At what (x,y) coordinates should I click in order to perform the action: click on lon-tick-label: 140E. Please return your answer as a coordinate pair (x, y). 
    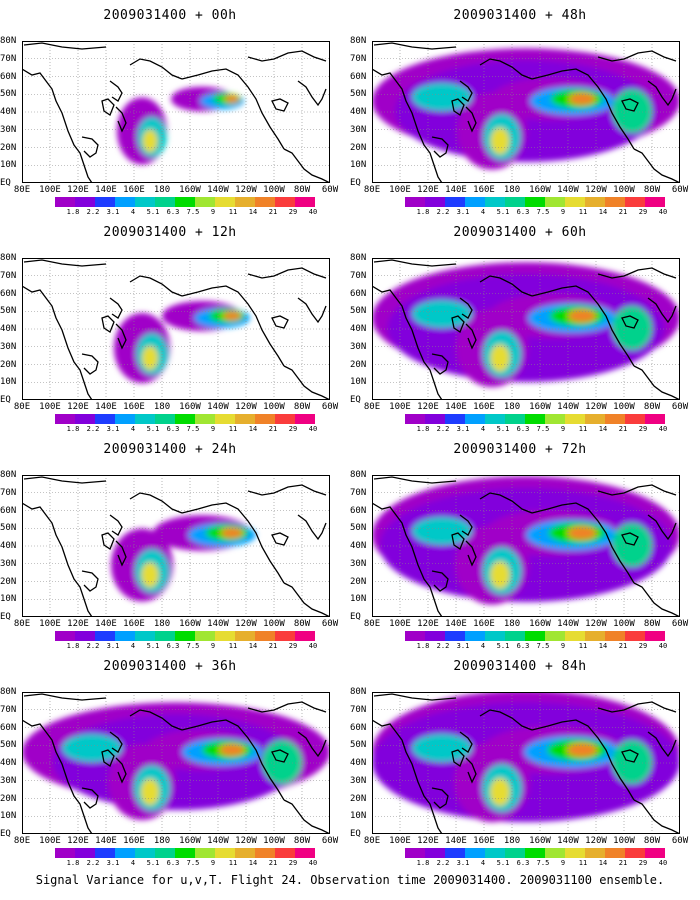
    Looking at the image, I should click on (456, 624).